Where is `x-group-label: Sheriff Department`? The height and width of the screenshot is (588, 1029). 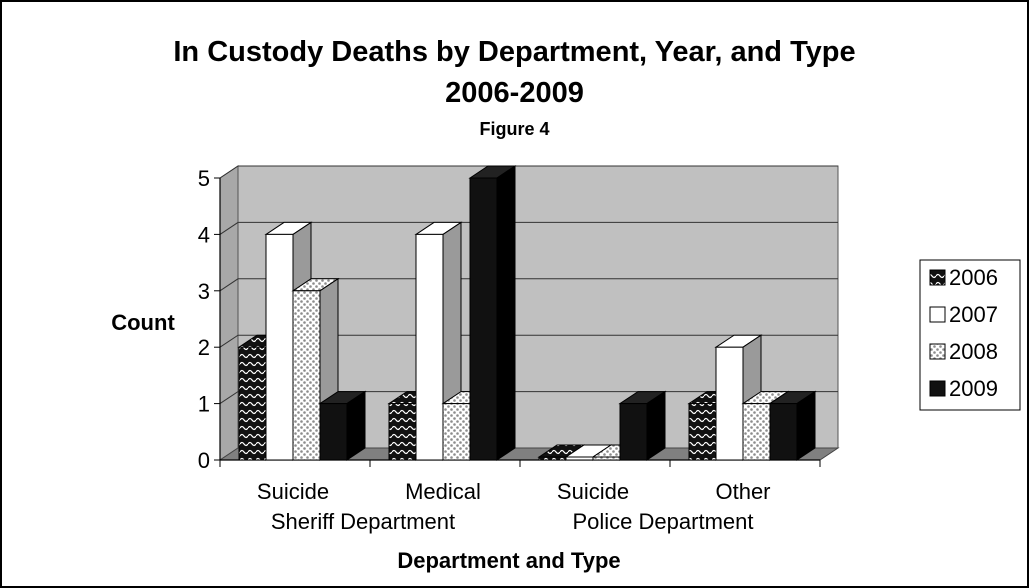
x-group-label: Sheriff Department is located at coordinates (363, 521).